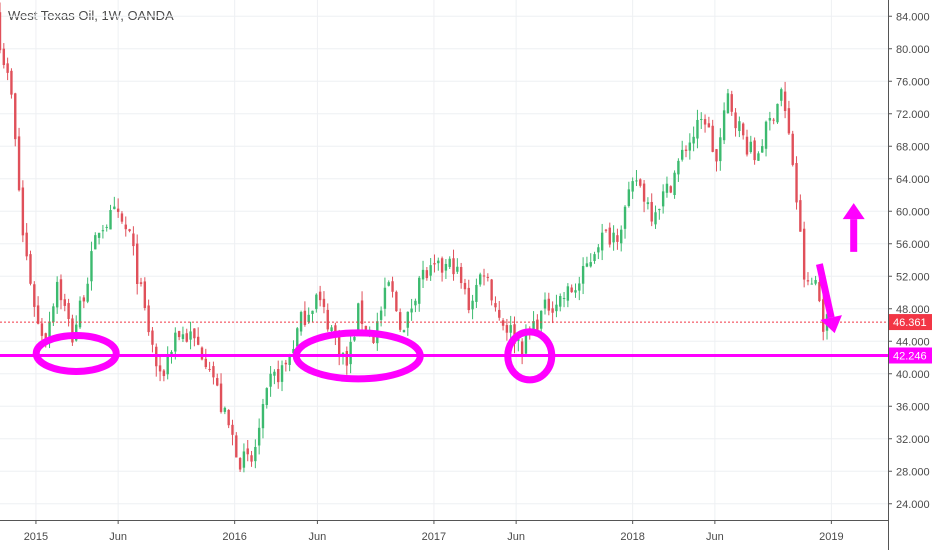  I want to click on y-tick-label: 52.000, so click(913, 277).